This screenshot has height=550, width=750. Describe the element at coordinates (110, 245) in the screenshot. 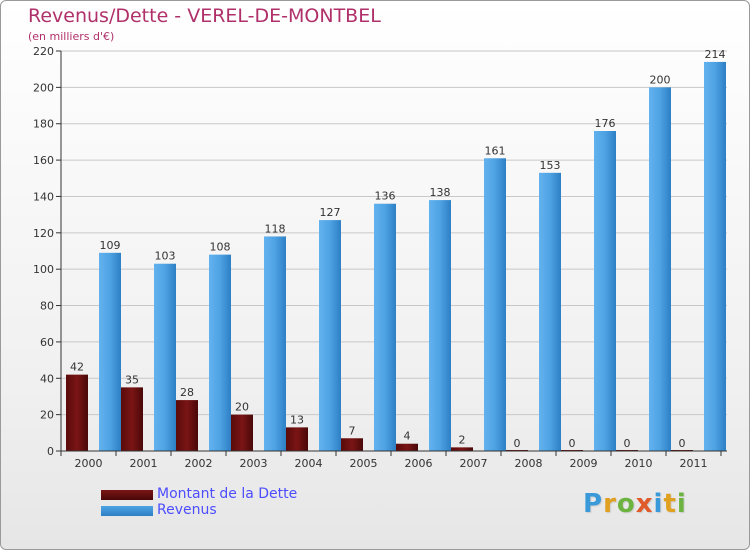

I see `data-label-revenus: 109` at that location.